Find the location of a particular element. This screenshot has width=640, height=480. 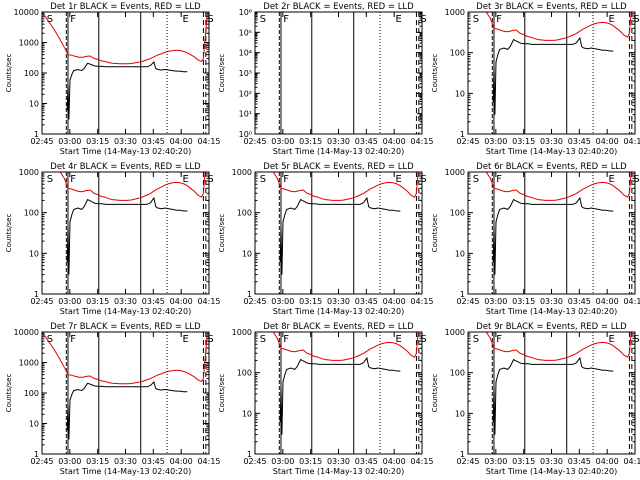

panel-title: Det 3r BLACK = Events, RED = LLD is located at coordinates (551, 7).